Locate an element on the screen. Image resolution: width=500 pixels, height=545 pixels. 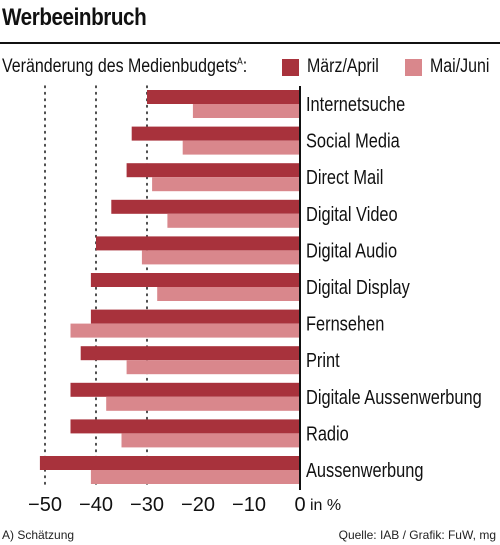
x-tick-label: 0 is located at coordinates (299, 505).